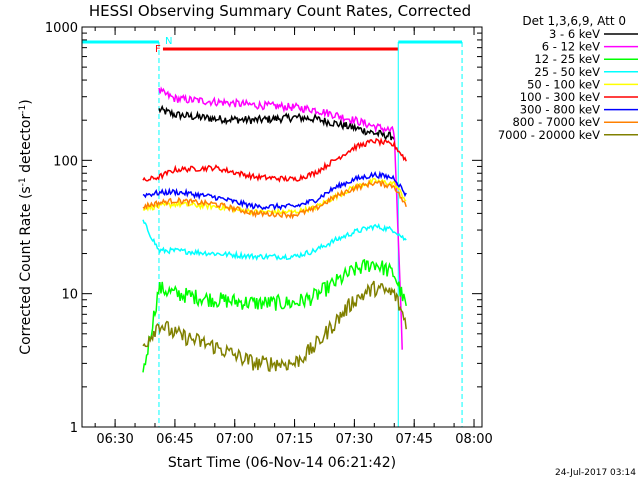  Describe the element at coordinates (354, 439) in the screenshot. I see `x-tick-label: 07:30` at that location.